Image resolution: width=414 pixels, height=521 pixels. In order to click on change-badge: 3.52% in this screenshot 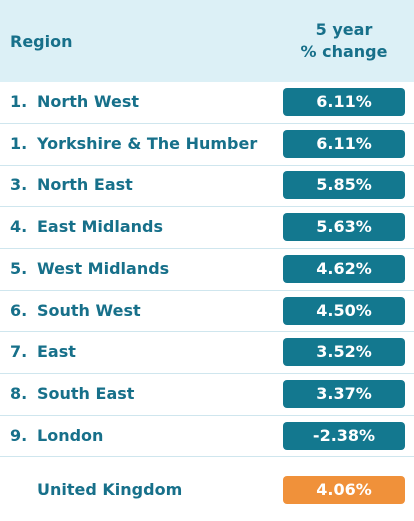, I will do `click(344, 352)`.